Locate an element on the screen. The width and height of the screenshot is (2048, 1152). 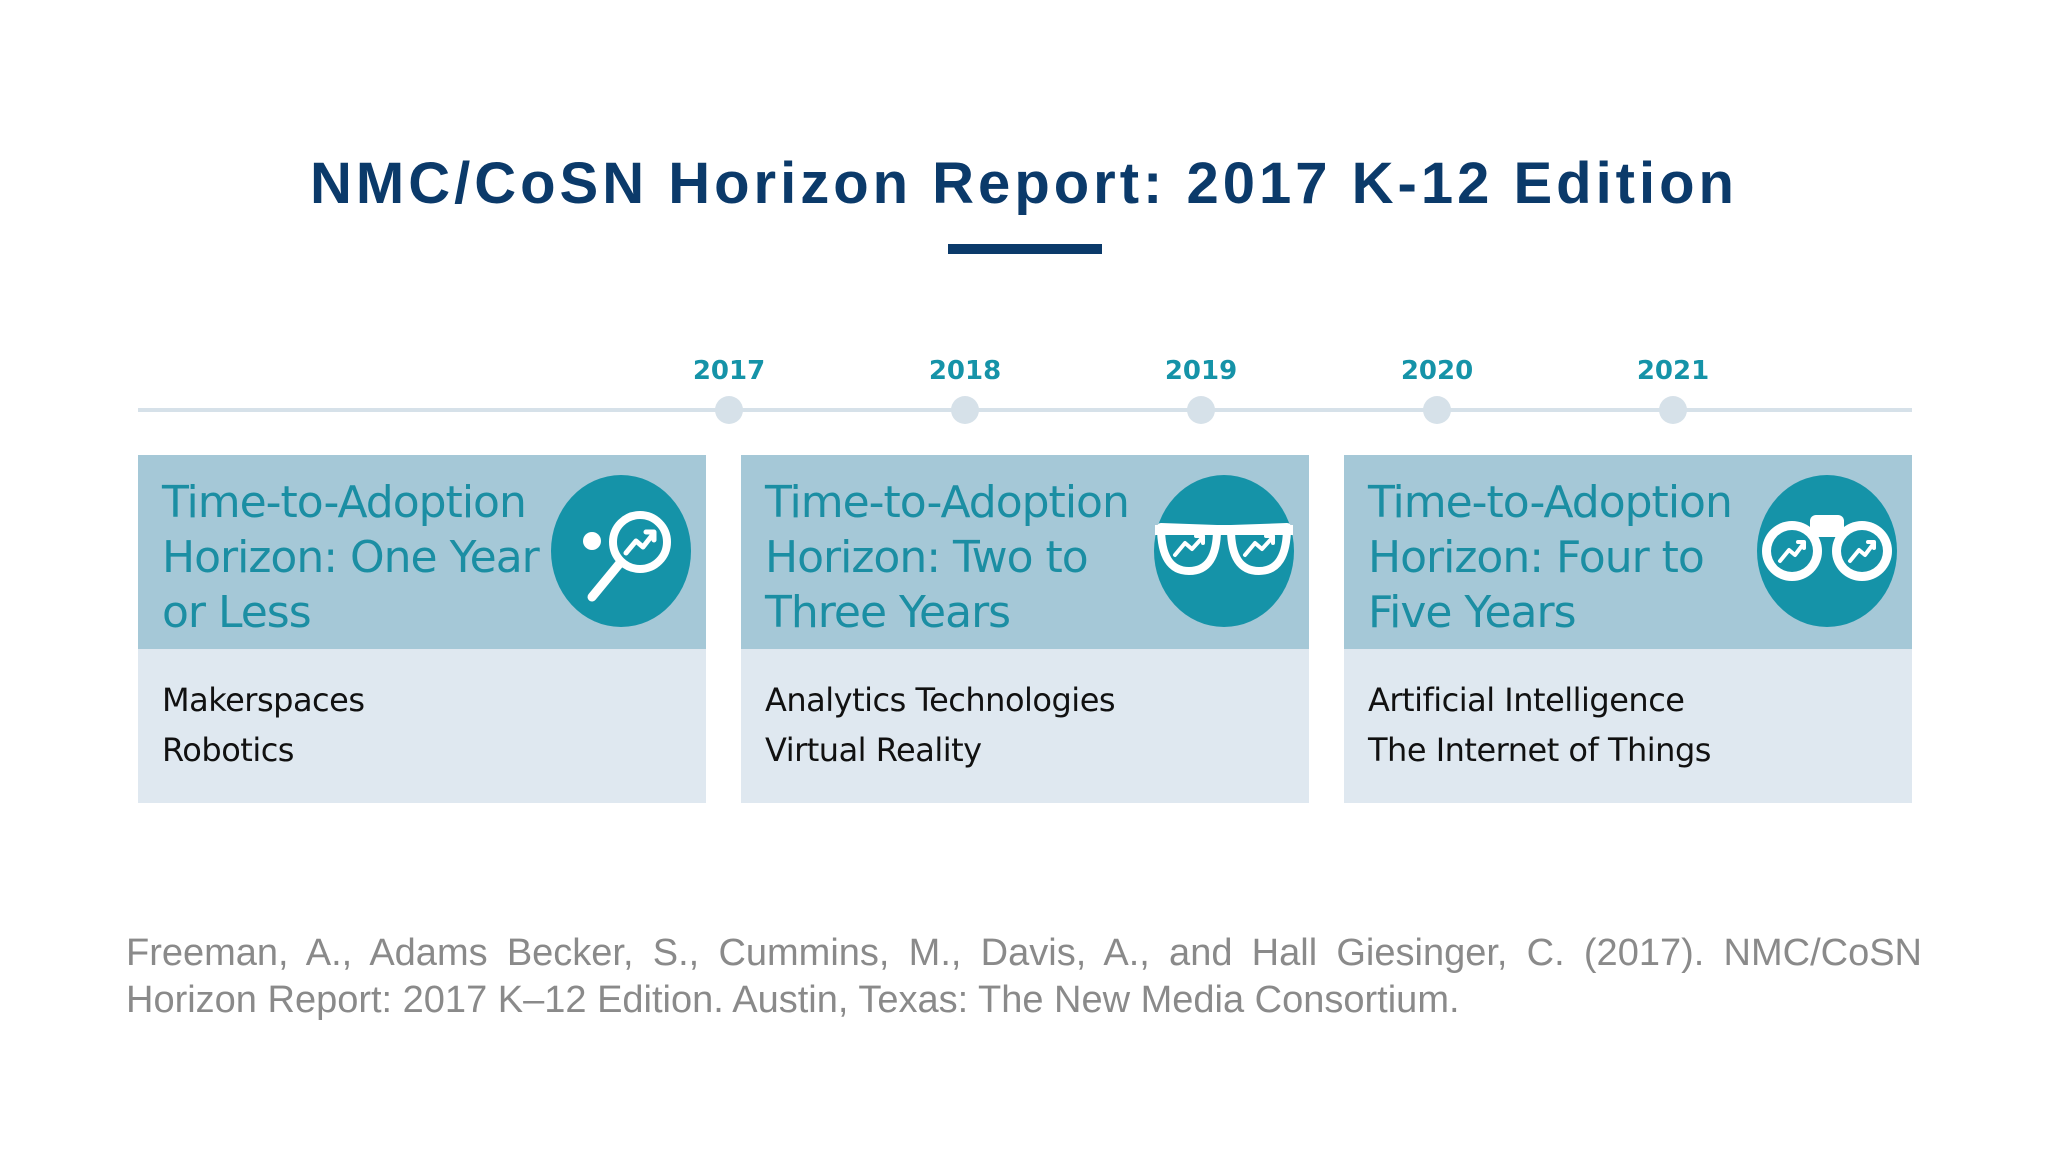
horizon-title-line: Horizon: One Year is located at coordinates (351, 557).